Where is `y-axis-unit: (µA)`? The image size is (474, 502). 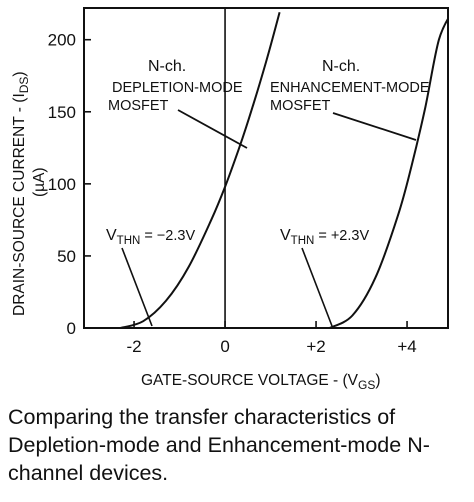 y-axis-unit: (µA) is located at coordinates (39, 182).